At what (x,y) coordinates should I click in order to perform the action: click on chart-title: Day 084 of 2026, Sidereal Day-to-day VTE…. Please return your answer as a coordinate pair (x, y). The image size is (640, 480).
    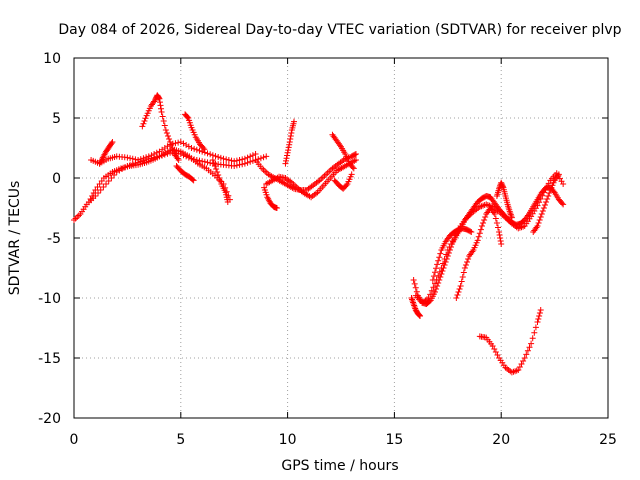
    Looking at the image, I should click on (339, 30).